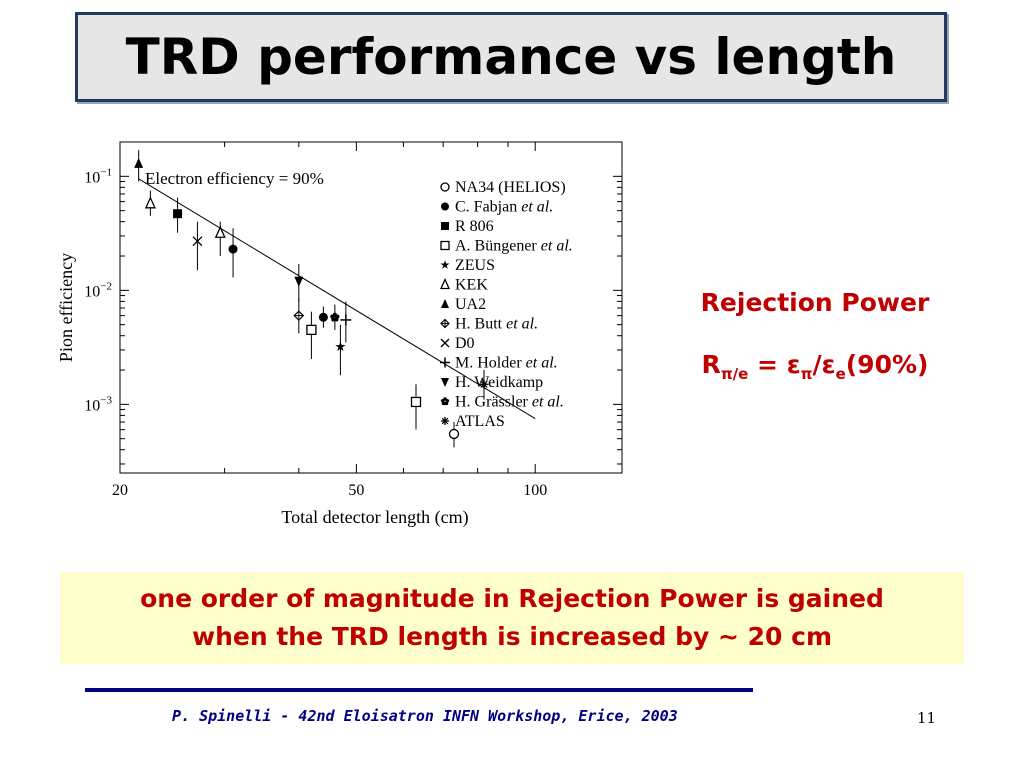  Describe the element at coordinates (419, 690) in the screenshot. I see `footer-divider` at that location.